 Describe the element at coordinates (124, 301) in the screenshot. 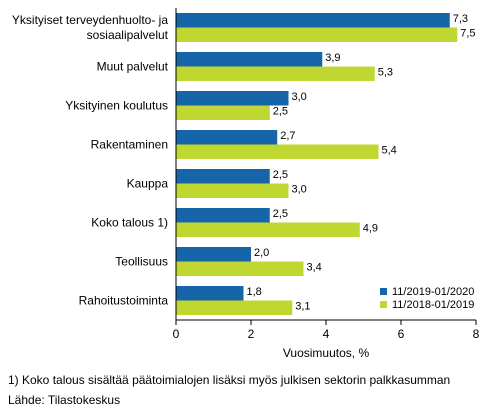

I see `category-label: Rahoitustoiminta` at that location.